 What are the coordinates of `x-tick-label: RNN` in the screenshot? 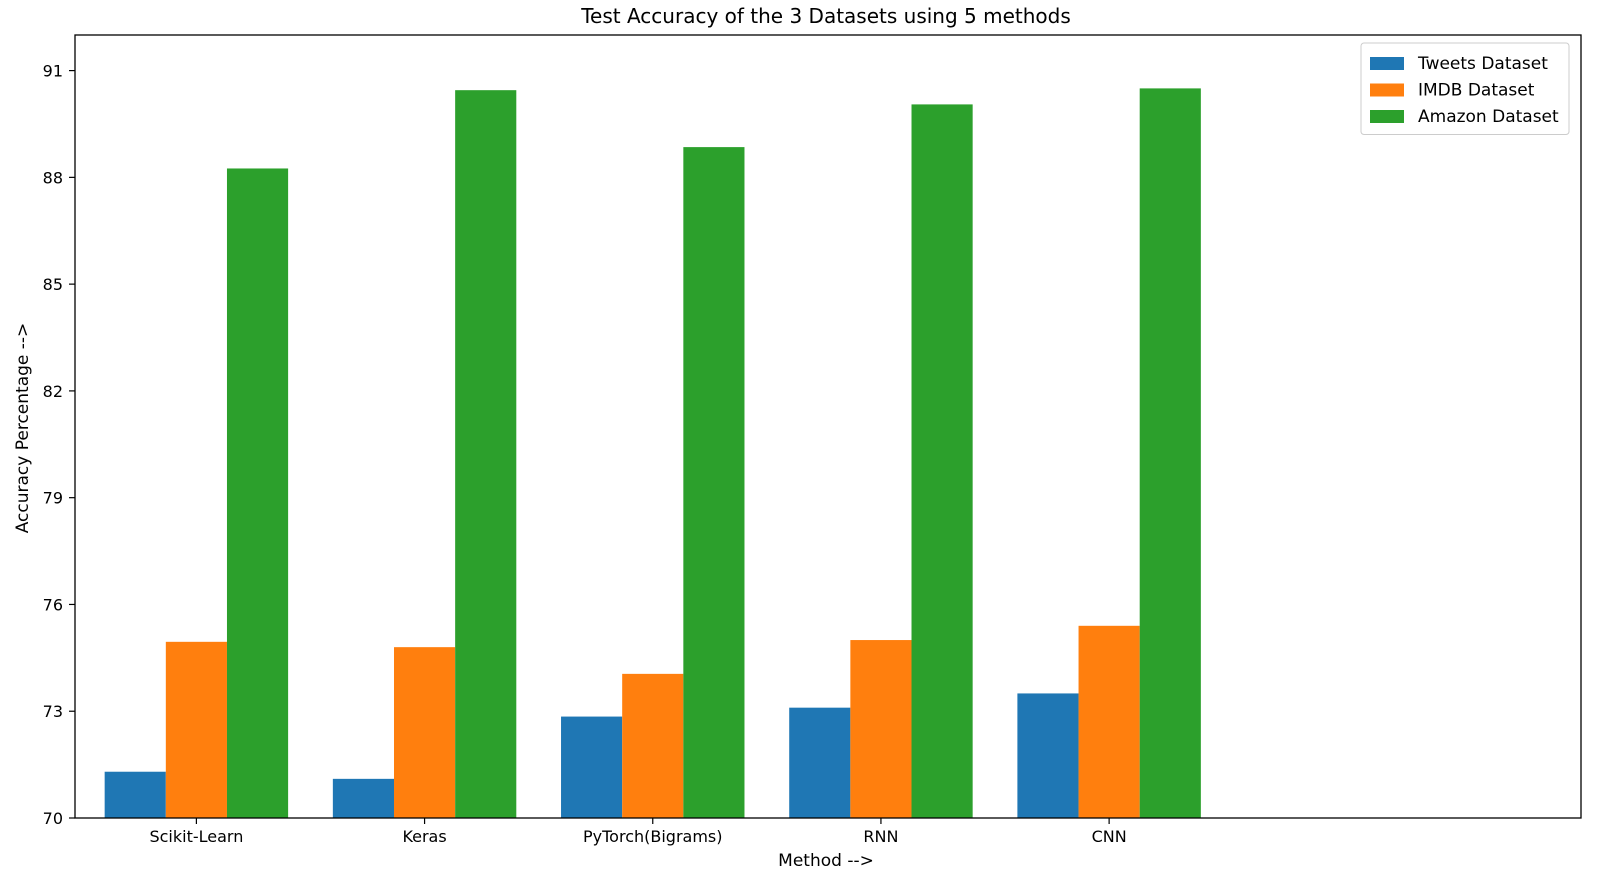 It's located at (880, 836).